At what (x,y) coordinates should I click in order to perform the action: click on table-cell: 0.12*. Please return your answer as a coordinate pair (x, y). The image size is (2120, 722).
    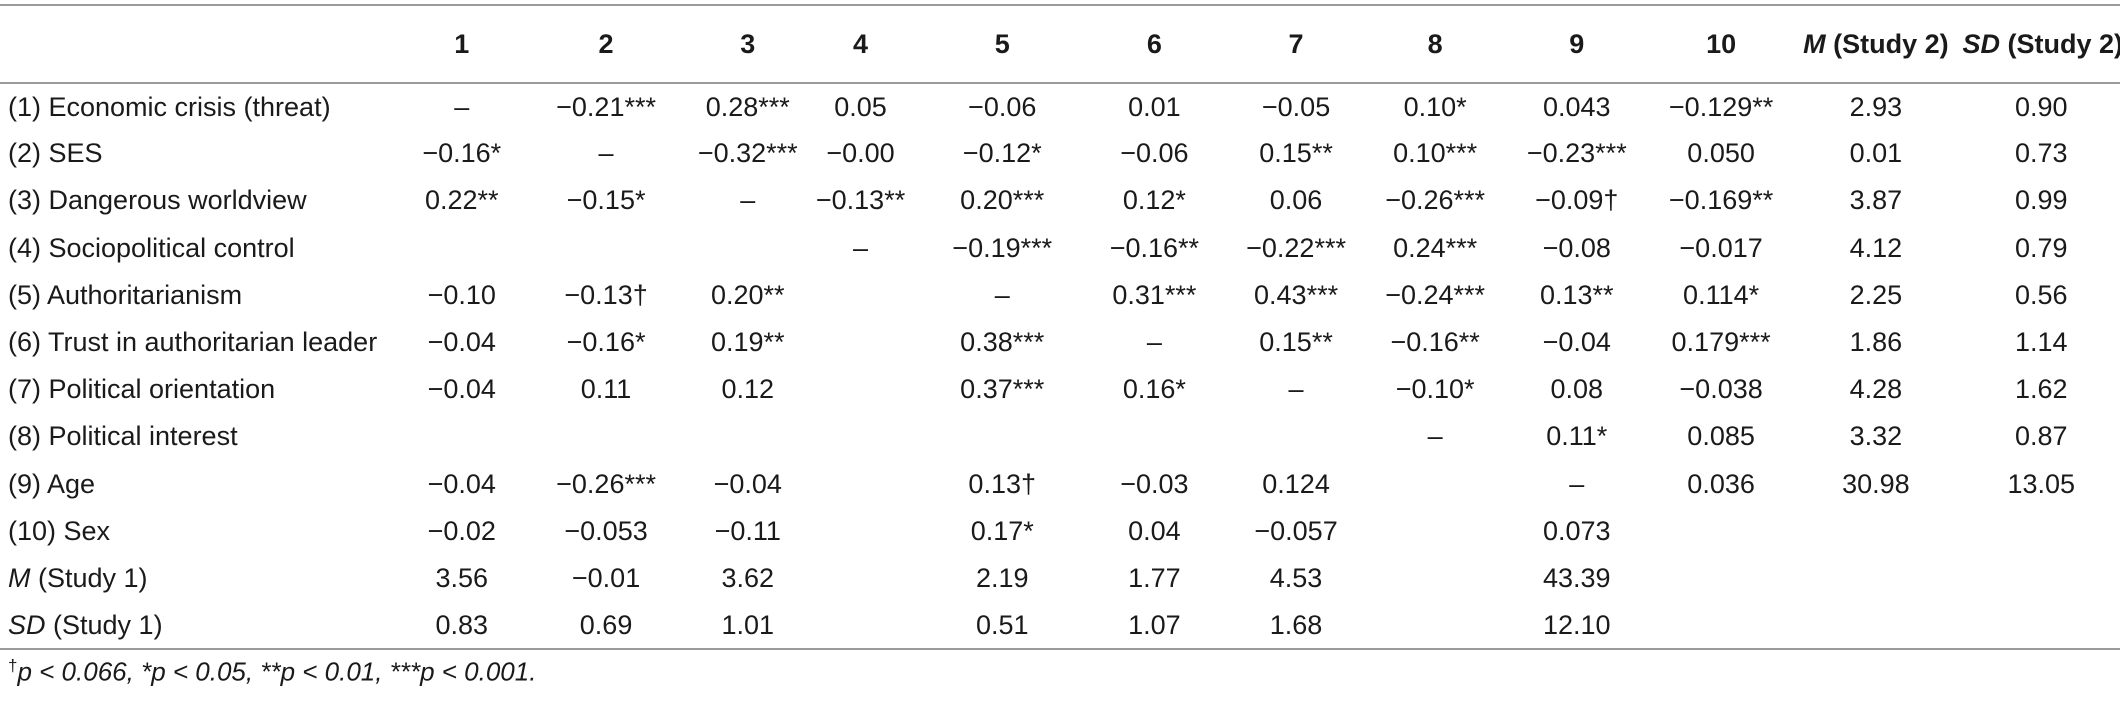
    Looking at the image, I should click on (1154, 200).